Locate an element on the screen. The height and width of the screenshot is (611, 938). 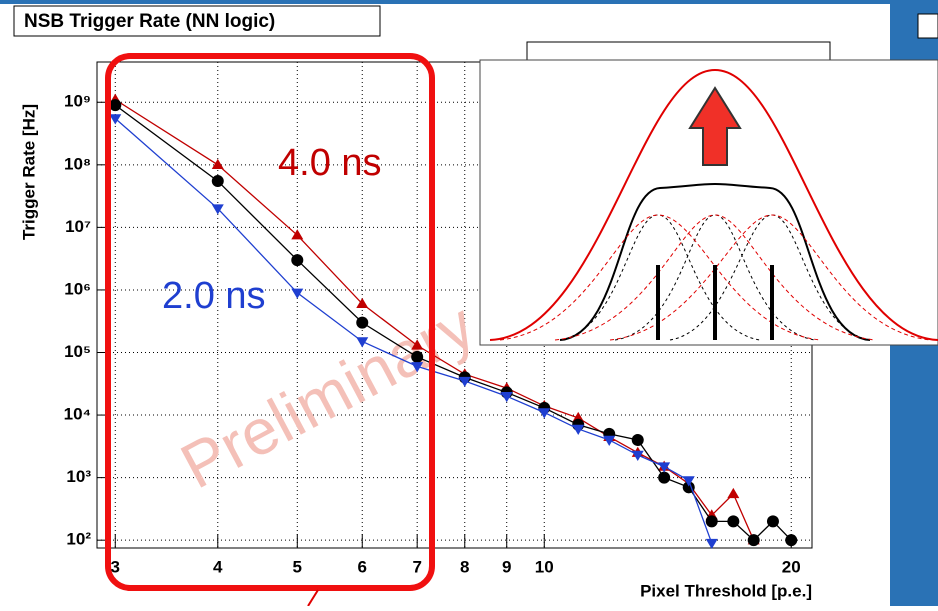
callout-line is located at coordinates (313, 598).